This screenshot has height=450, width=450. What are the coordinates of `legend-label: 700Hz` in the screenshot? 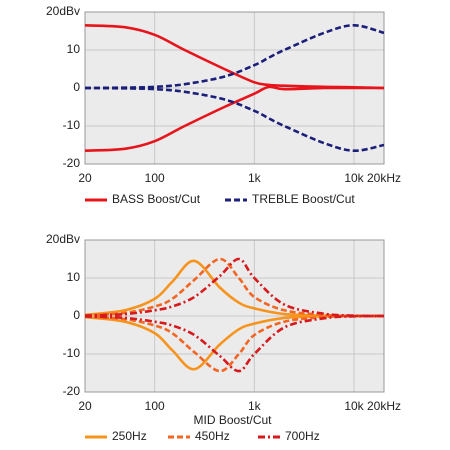 It's located at (302, 436).